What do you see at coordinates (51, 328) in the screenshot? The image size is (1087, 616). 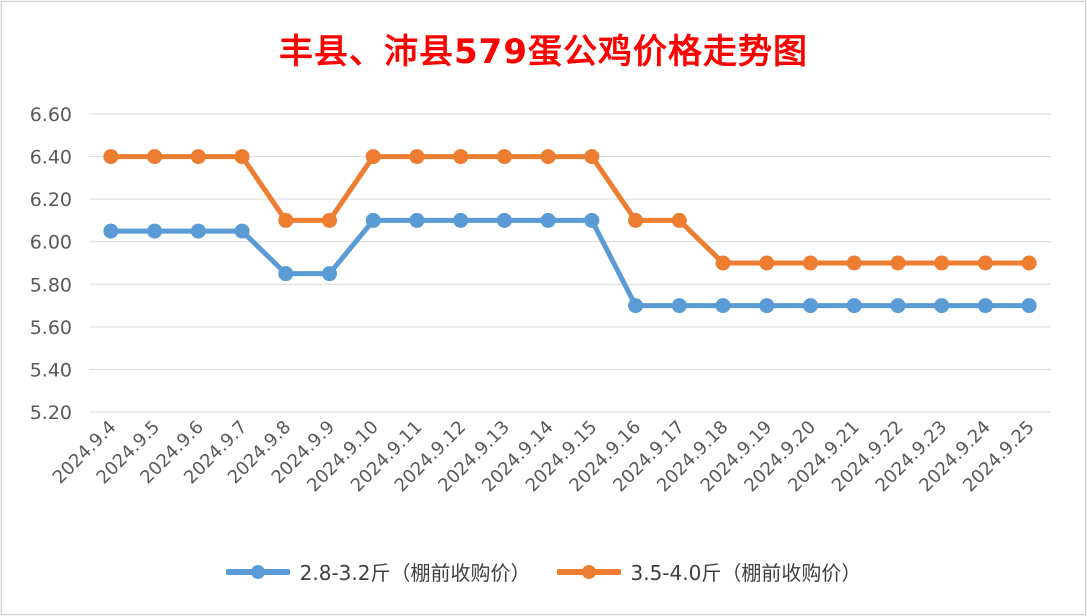 I see `y-tick-label-2: 5.60` at bounding box center [51, 328].